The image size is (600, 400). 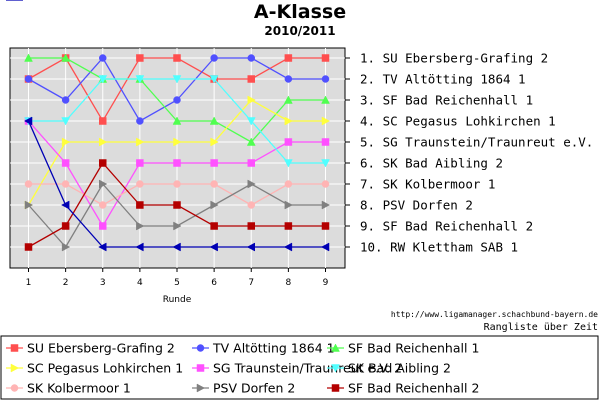 What do you see at coordinates (300, 12) in the screenshot?
I see `chart-title: A-Klasse` at bounding box center [300, 12].